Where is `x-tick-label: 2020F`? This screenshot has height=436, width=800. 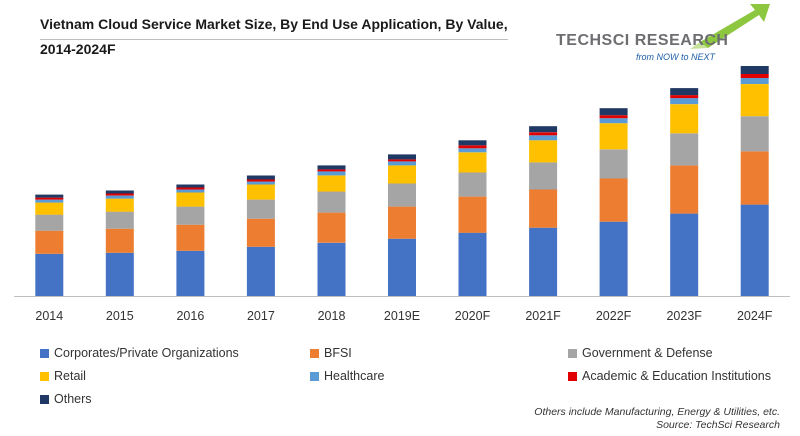
x-tick-label: 2020F is located at coordinates (473, 316).